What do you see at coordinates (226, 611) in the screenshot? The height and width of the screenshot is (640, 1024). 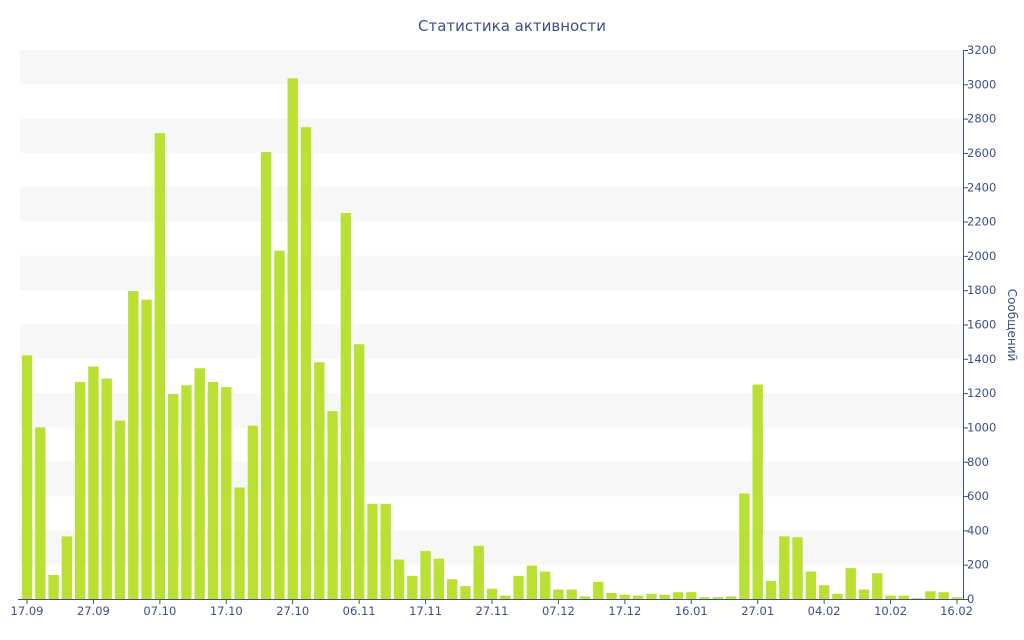 I see `x-tick-label: 17.10` at bounding box center [226, 611].